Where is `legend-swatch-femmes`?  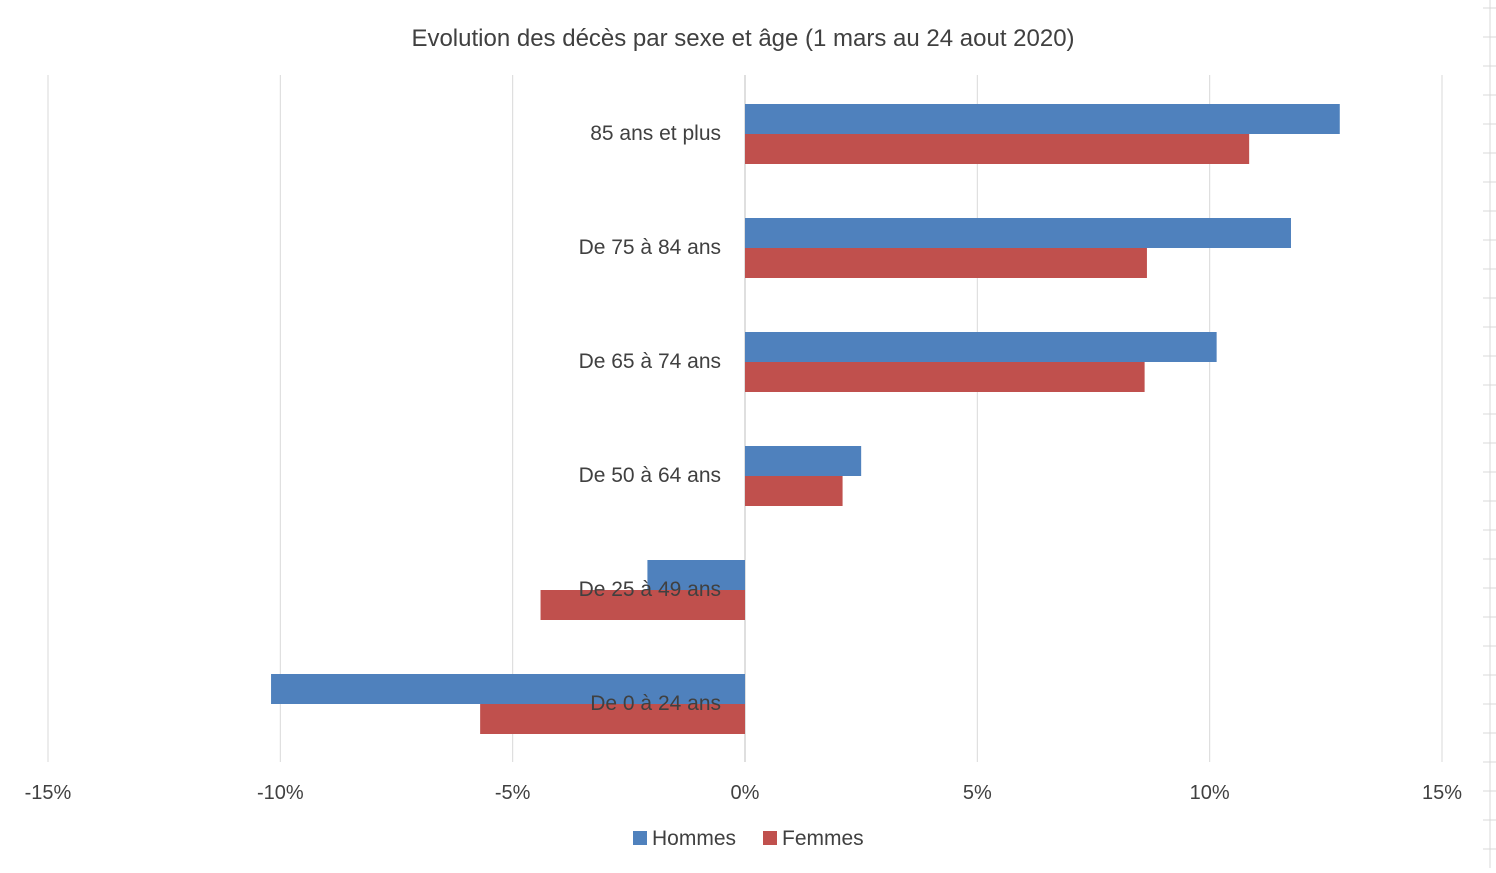
legend-swatch-femmes is located at coordinates (770, 838).